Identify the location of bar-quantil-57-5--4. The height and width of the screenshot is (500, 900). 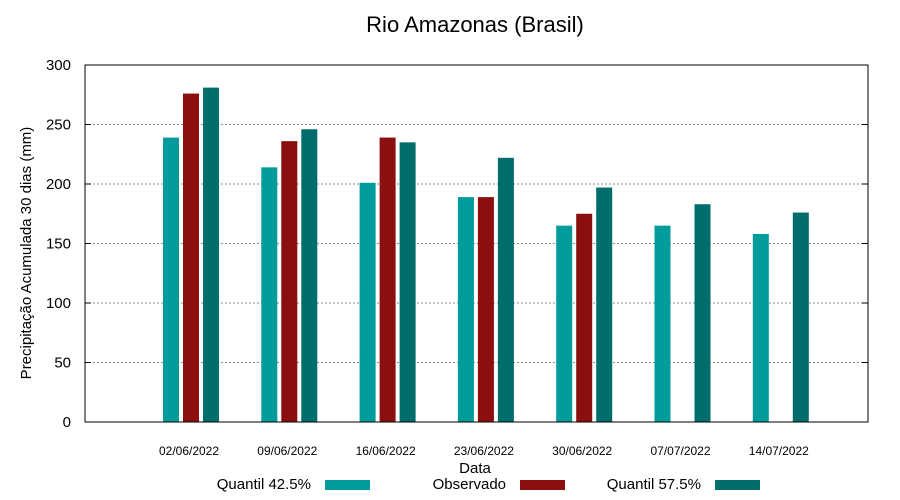
(604, 304).